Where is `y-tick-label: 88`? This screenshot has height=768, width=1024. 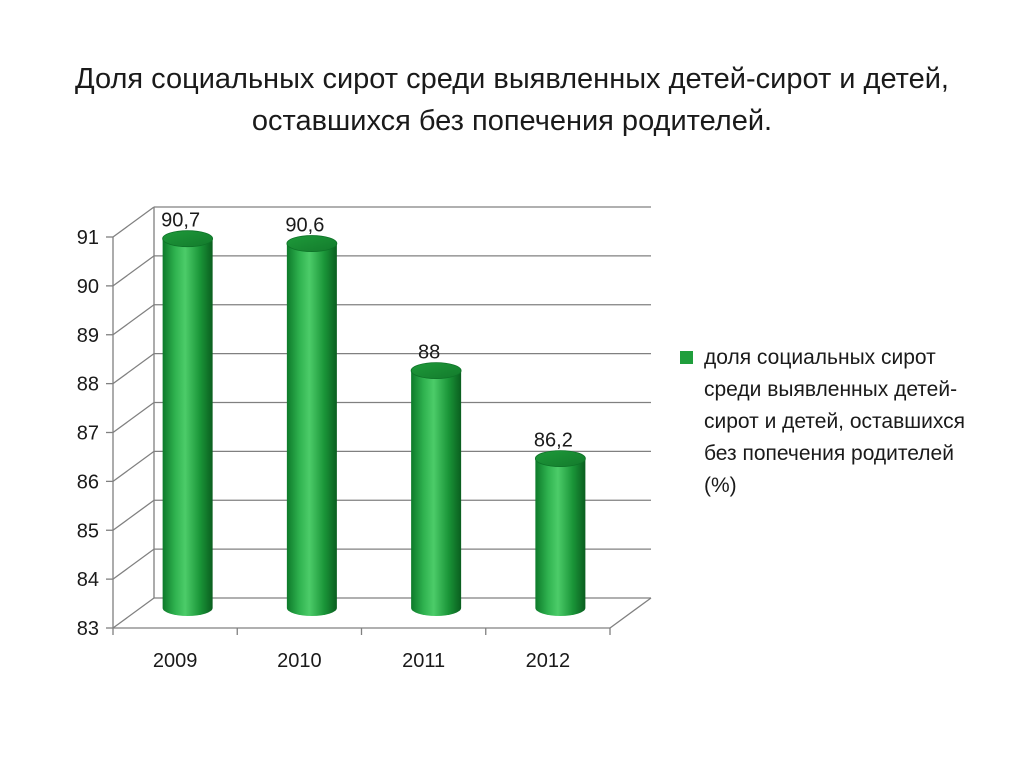
y-tick-label: 88 is located at coordinates (88, 385).